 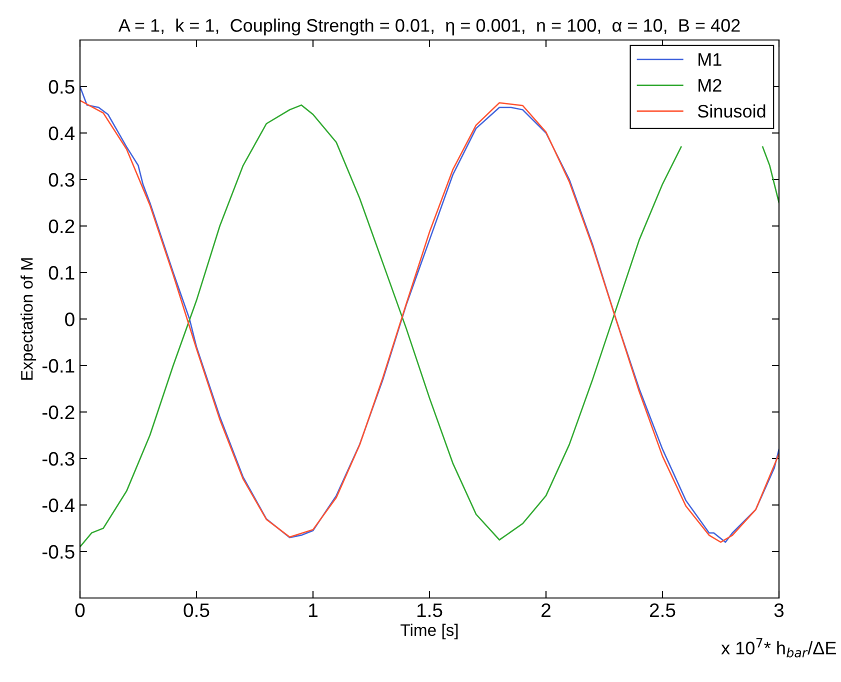 What do you see at coordinates (710, 59) in the screenshot?
I see `legend-label: M1` at bounding box center [710, 59].